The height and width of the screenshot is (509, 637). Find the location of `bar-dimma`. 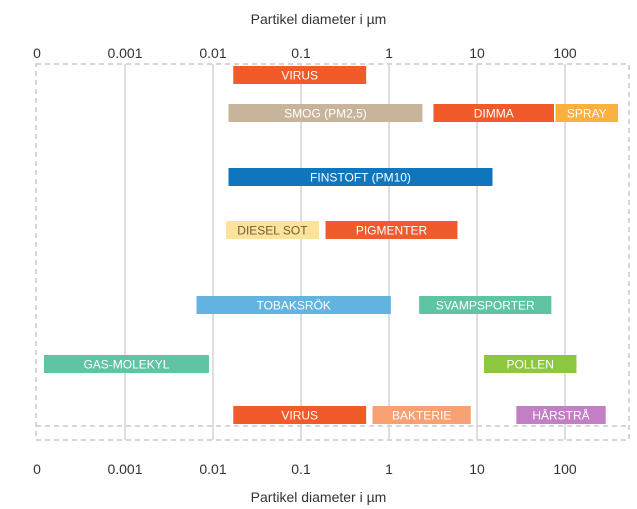

bar-dimma is located at coordinates (494, 113).